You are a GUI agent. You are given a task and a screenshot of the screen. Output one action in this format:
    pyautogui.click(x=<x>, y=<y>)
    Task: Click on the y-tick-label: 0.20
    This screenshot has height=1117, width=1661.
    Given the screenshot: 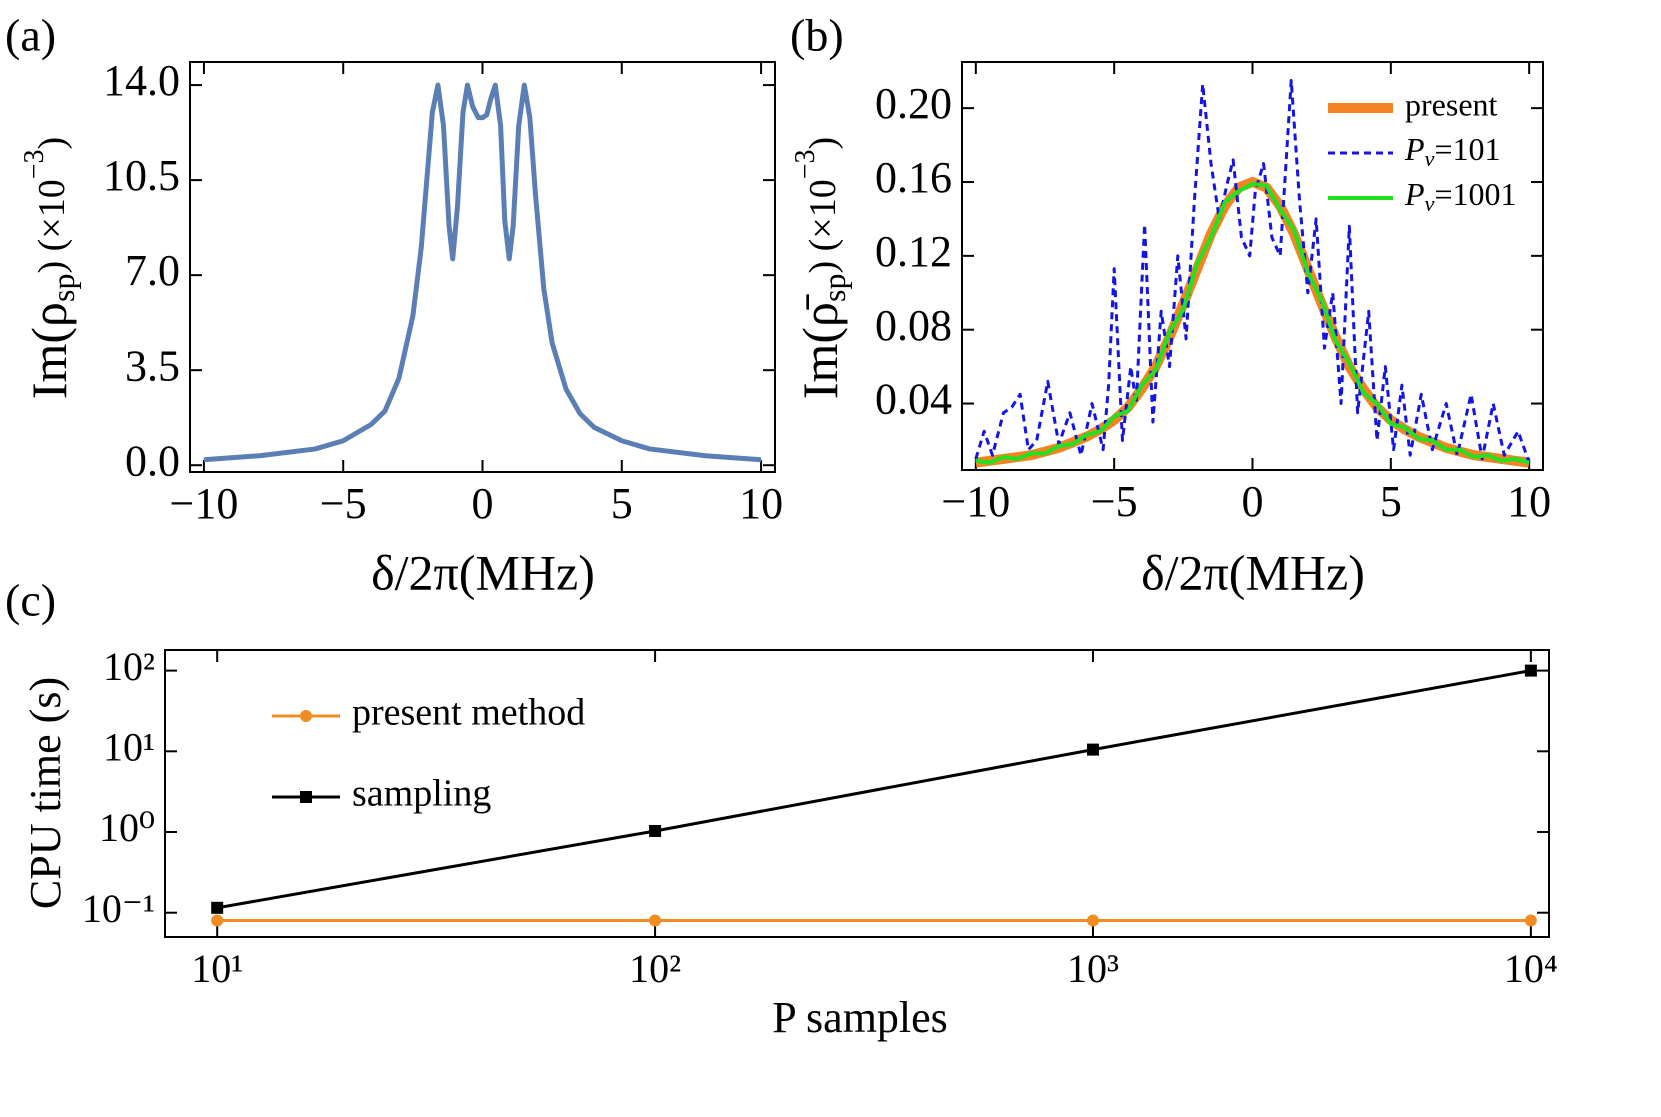 What is the action you would take?
    pyautogui.click(x=913, y=103)
    